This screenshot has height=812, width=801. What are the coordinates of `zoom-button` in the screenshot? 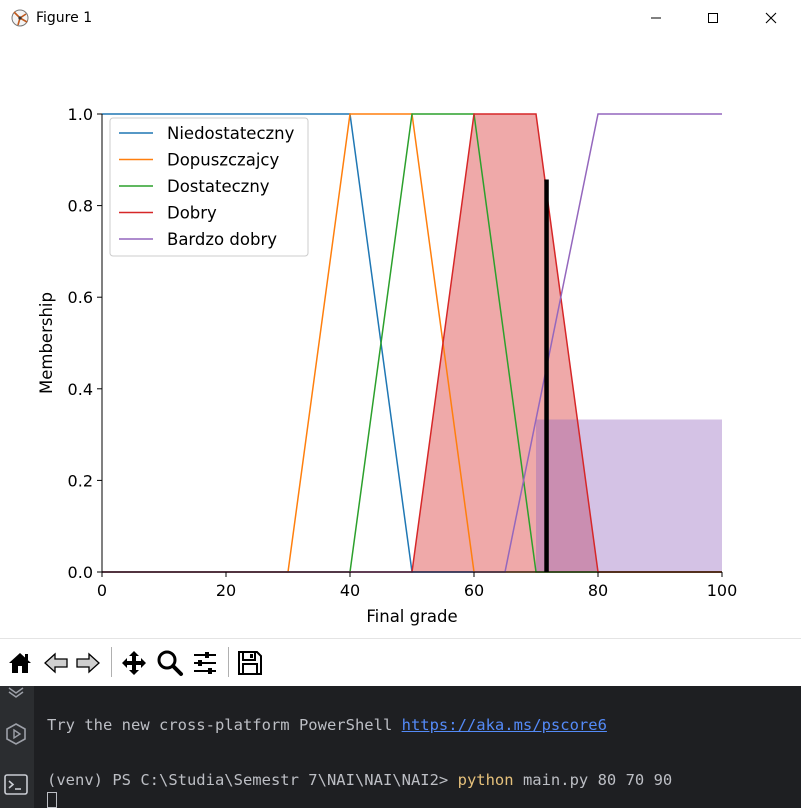 It's located at (170, 663).